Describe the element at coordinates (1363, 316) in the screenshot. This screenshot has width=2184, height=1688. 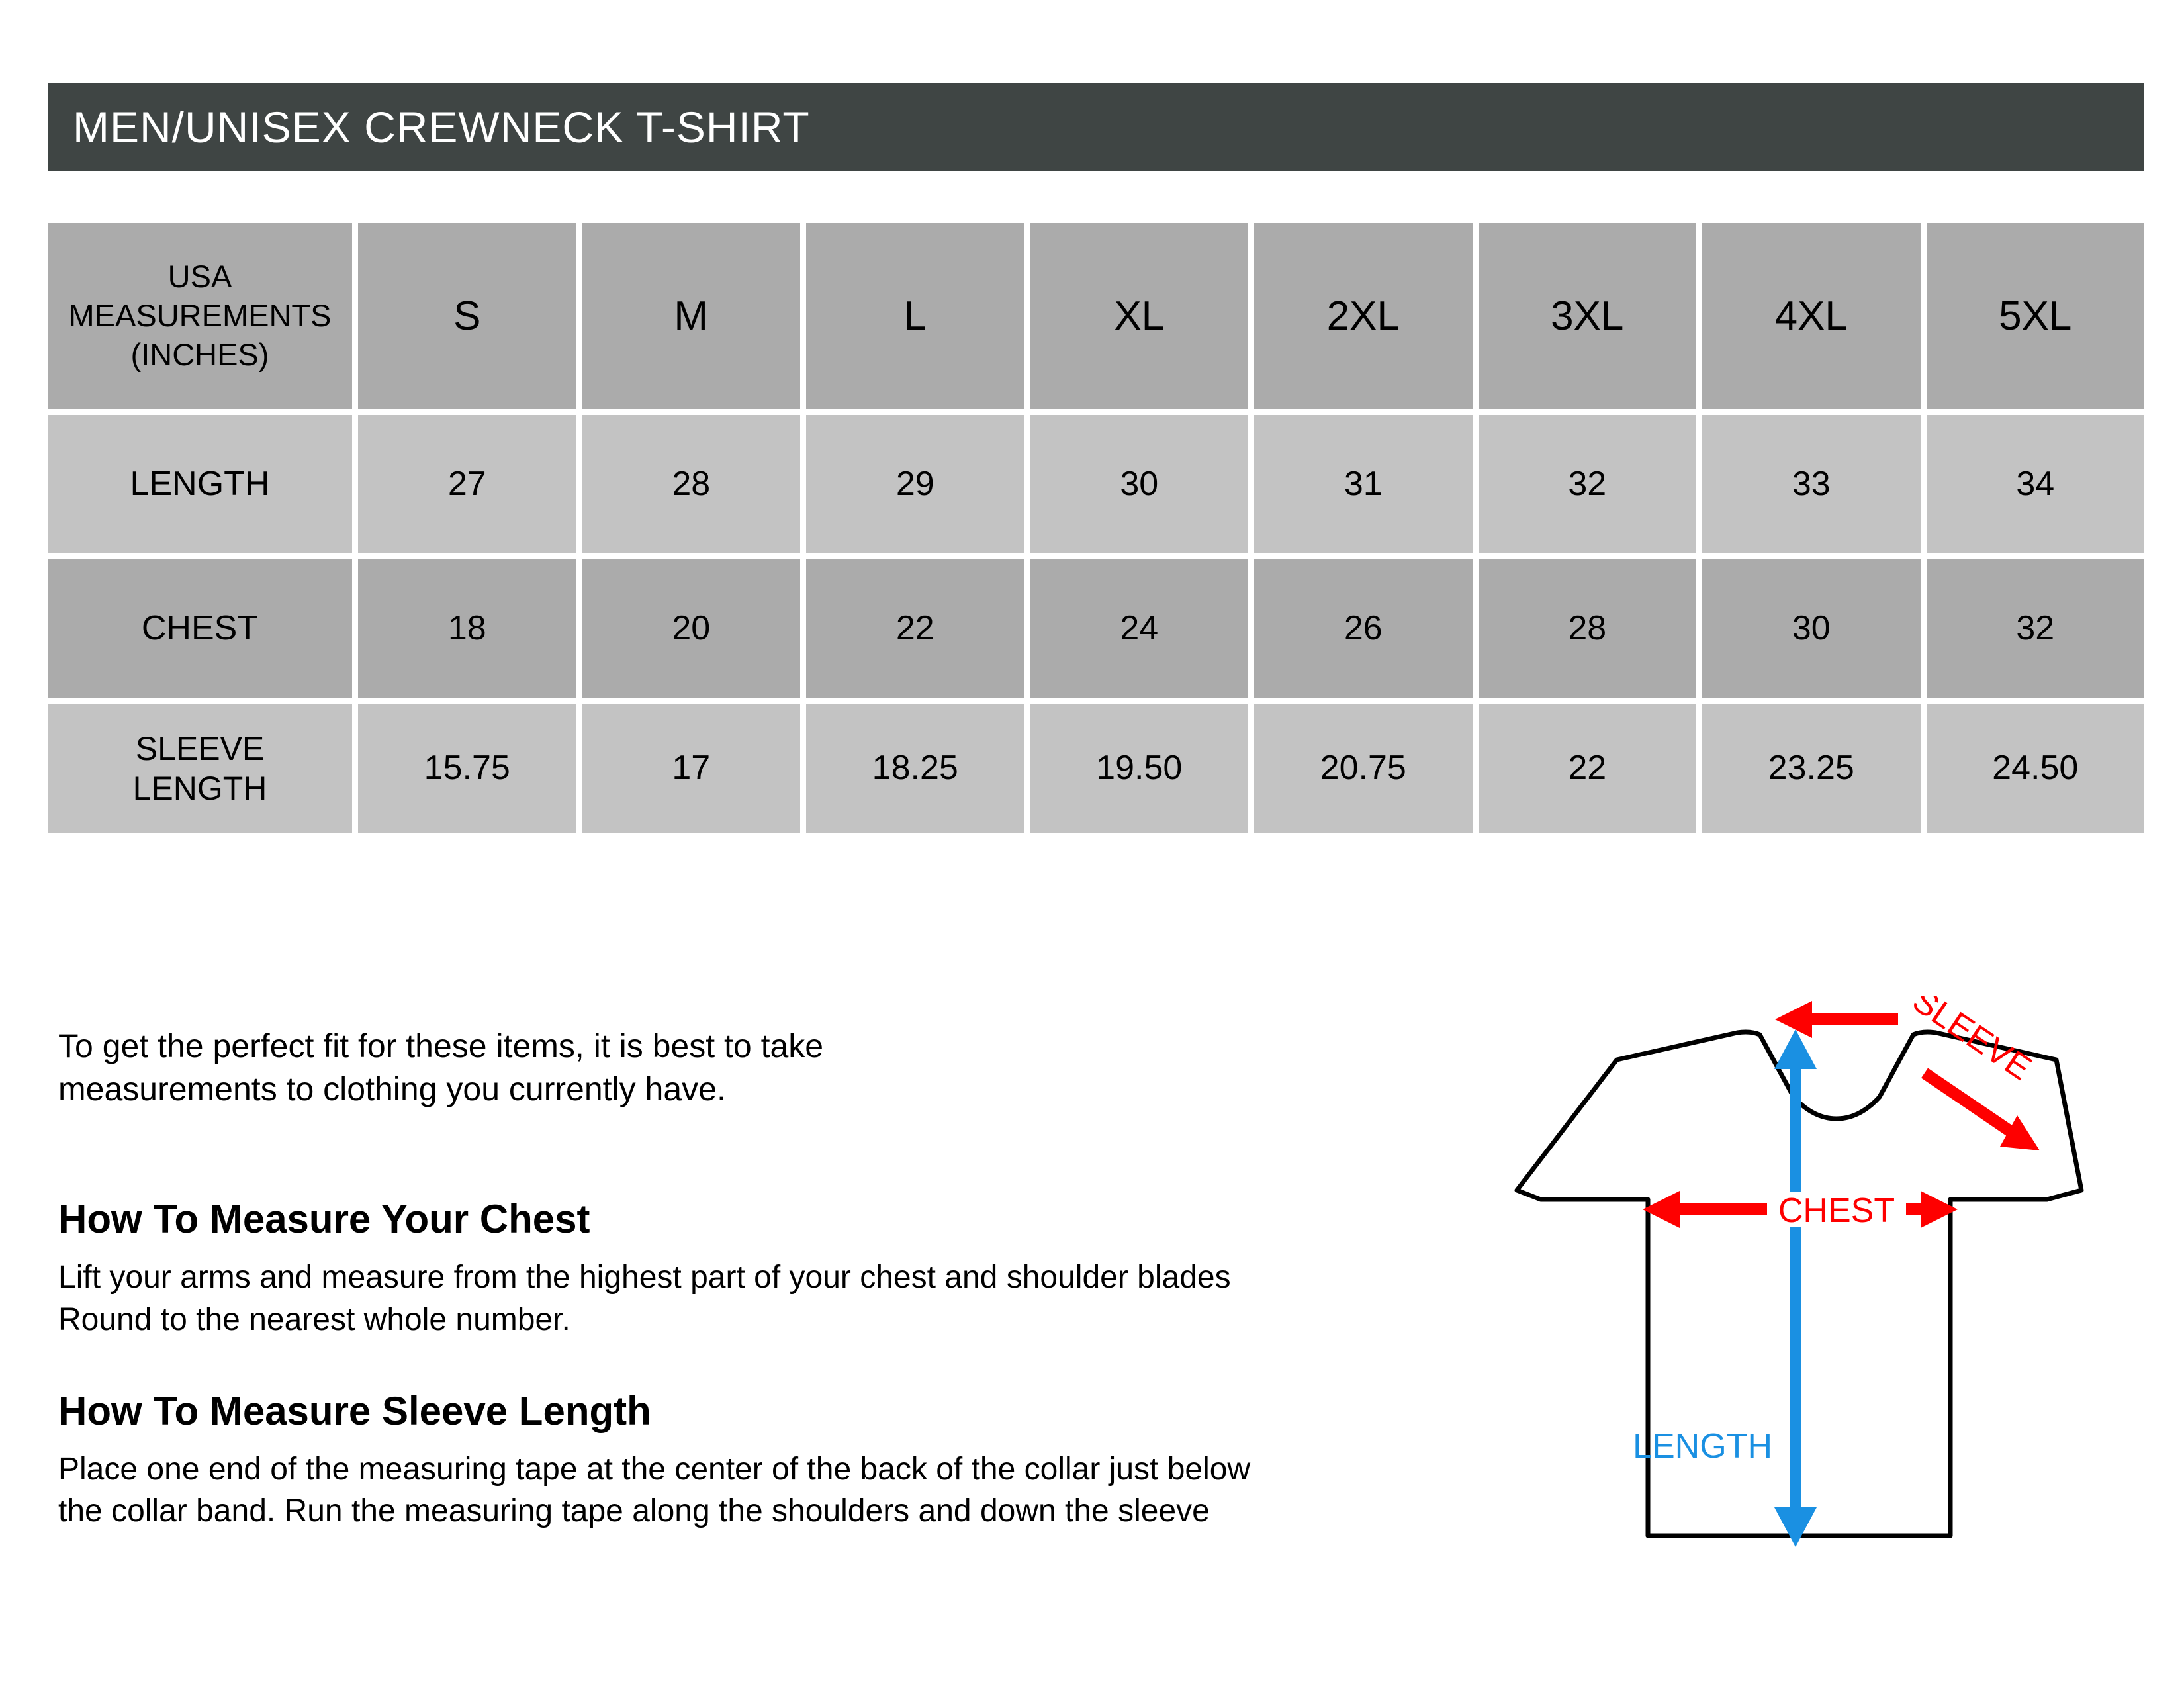
I see `column-header-2xl: 2XL` at that location.